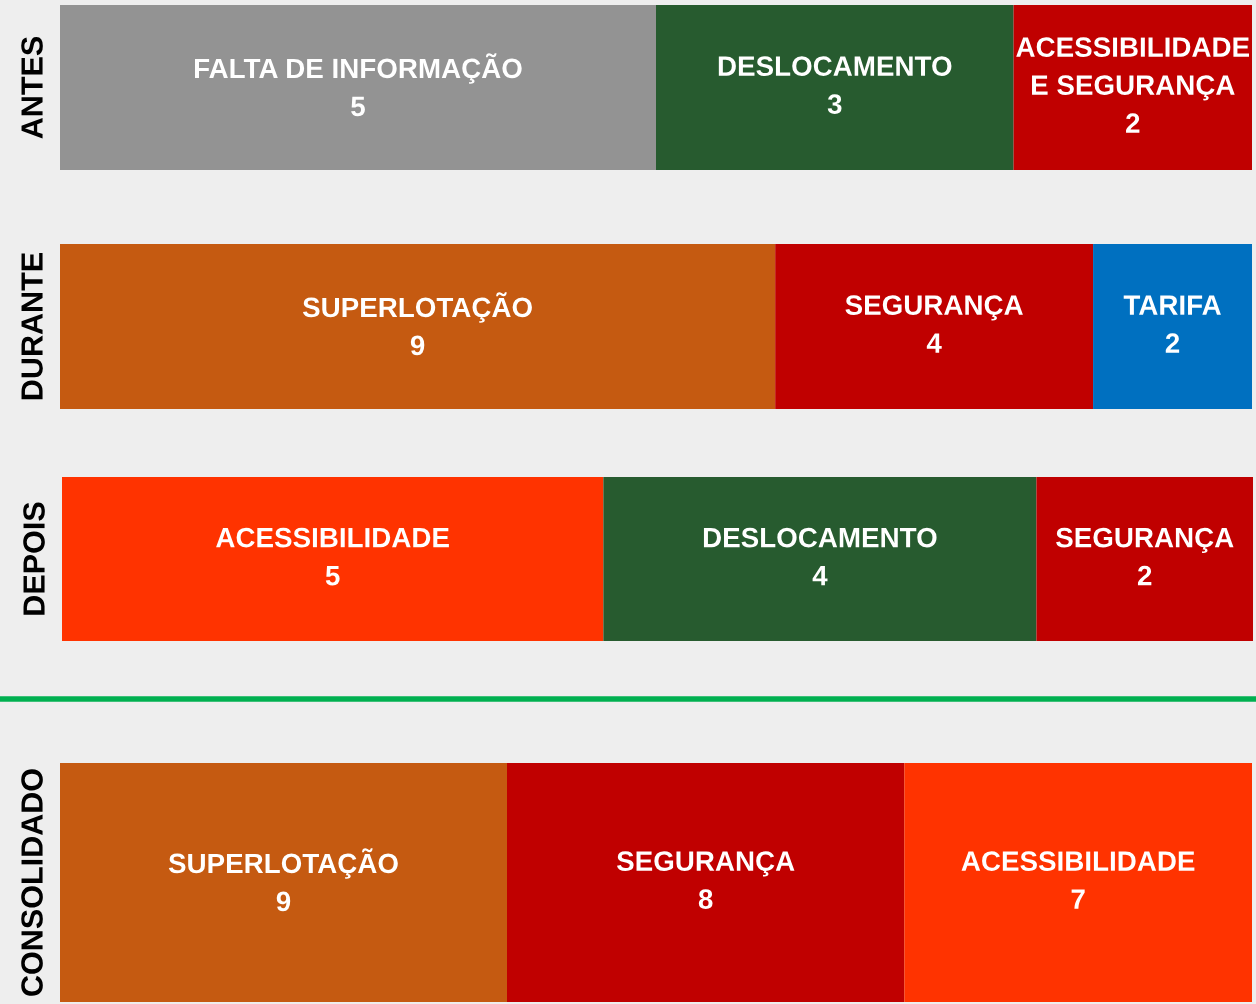  Describe the element at coordinates (34, 558) in the screenshot. I see `y-tick-label: DEPOIS` at that location.